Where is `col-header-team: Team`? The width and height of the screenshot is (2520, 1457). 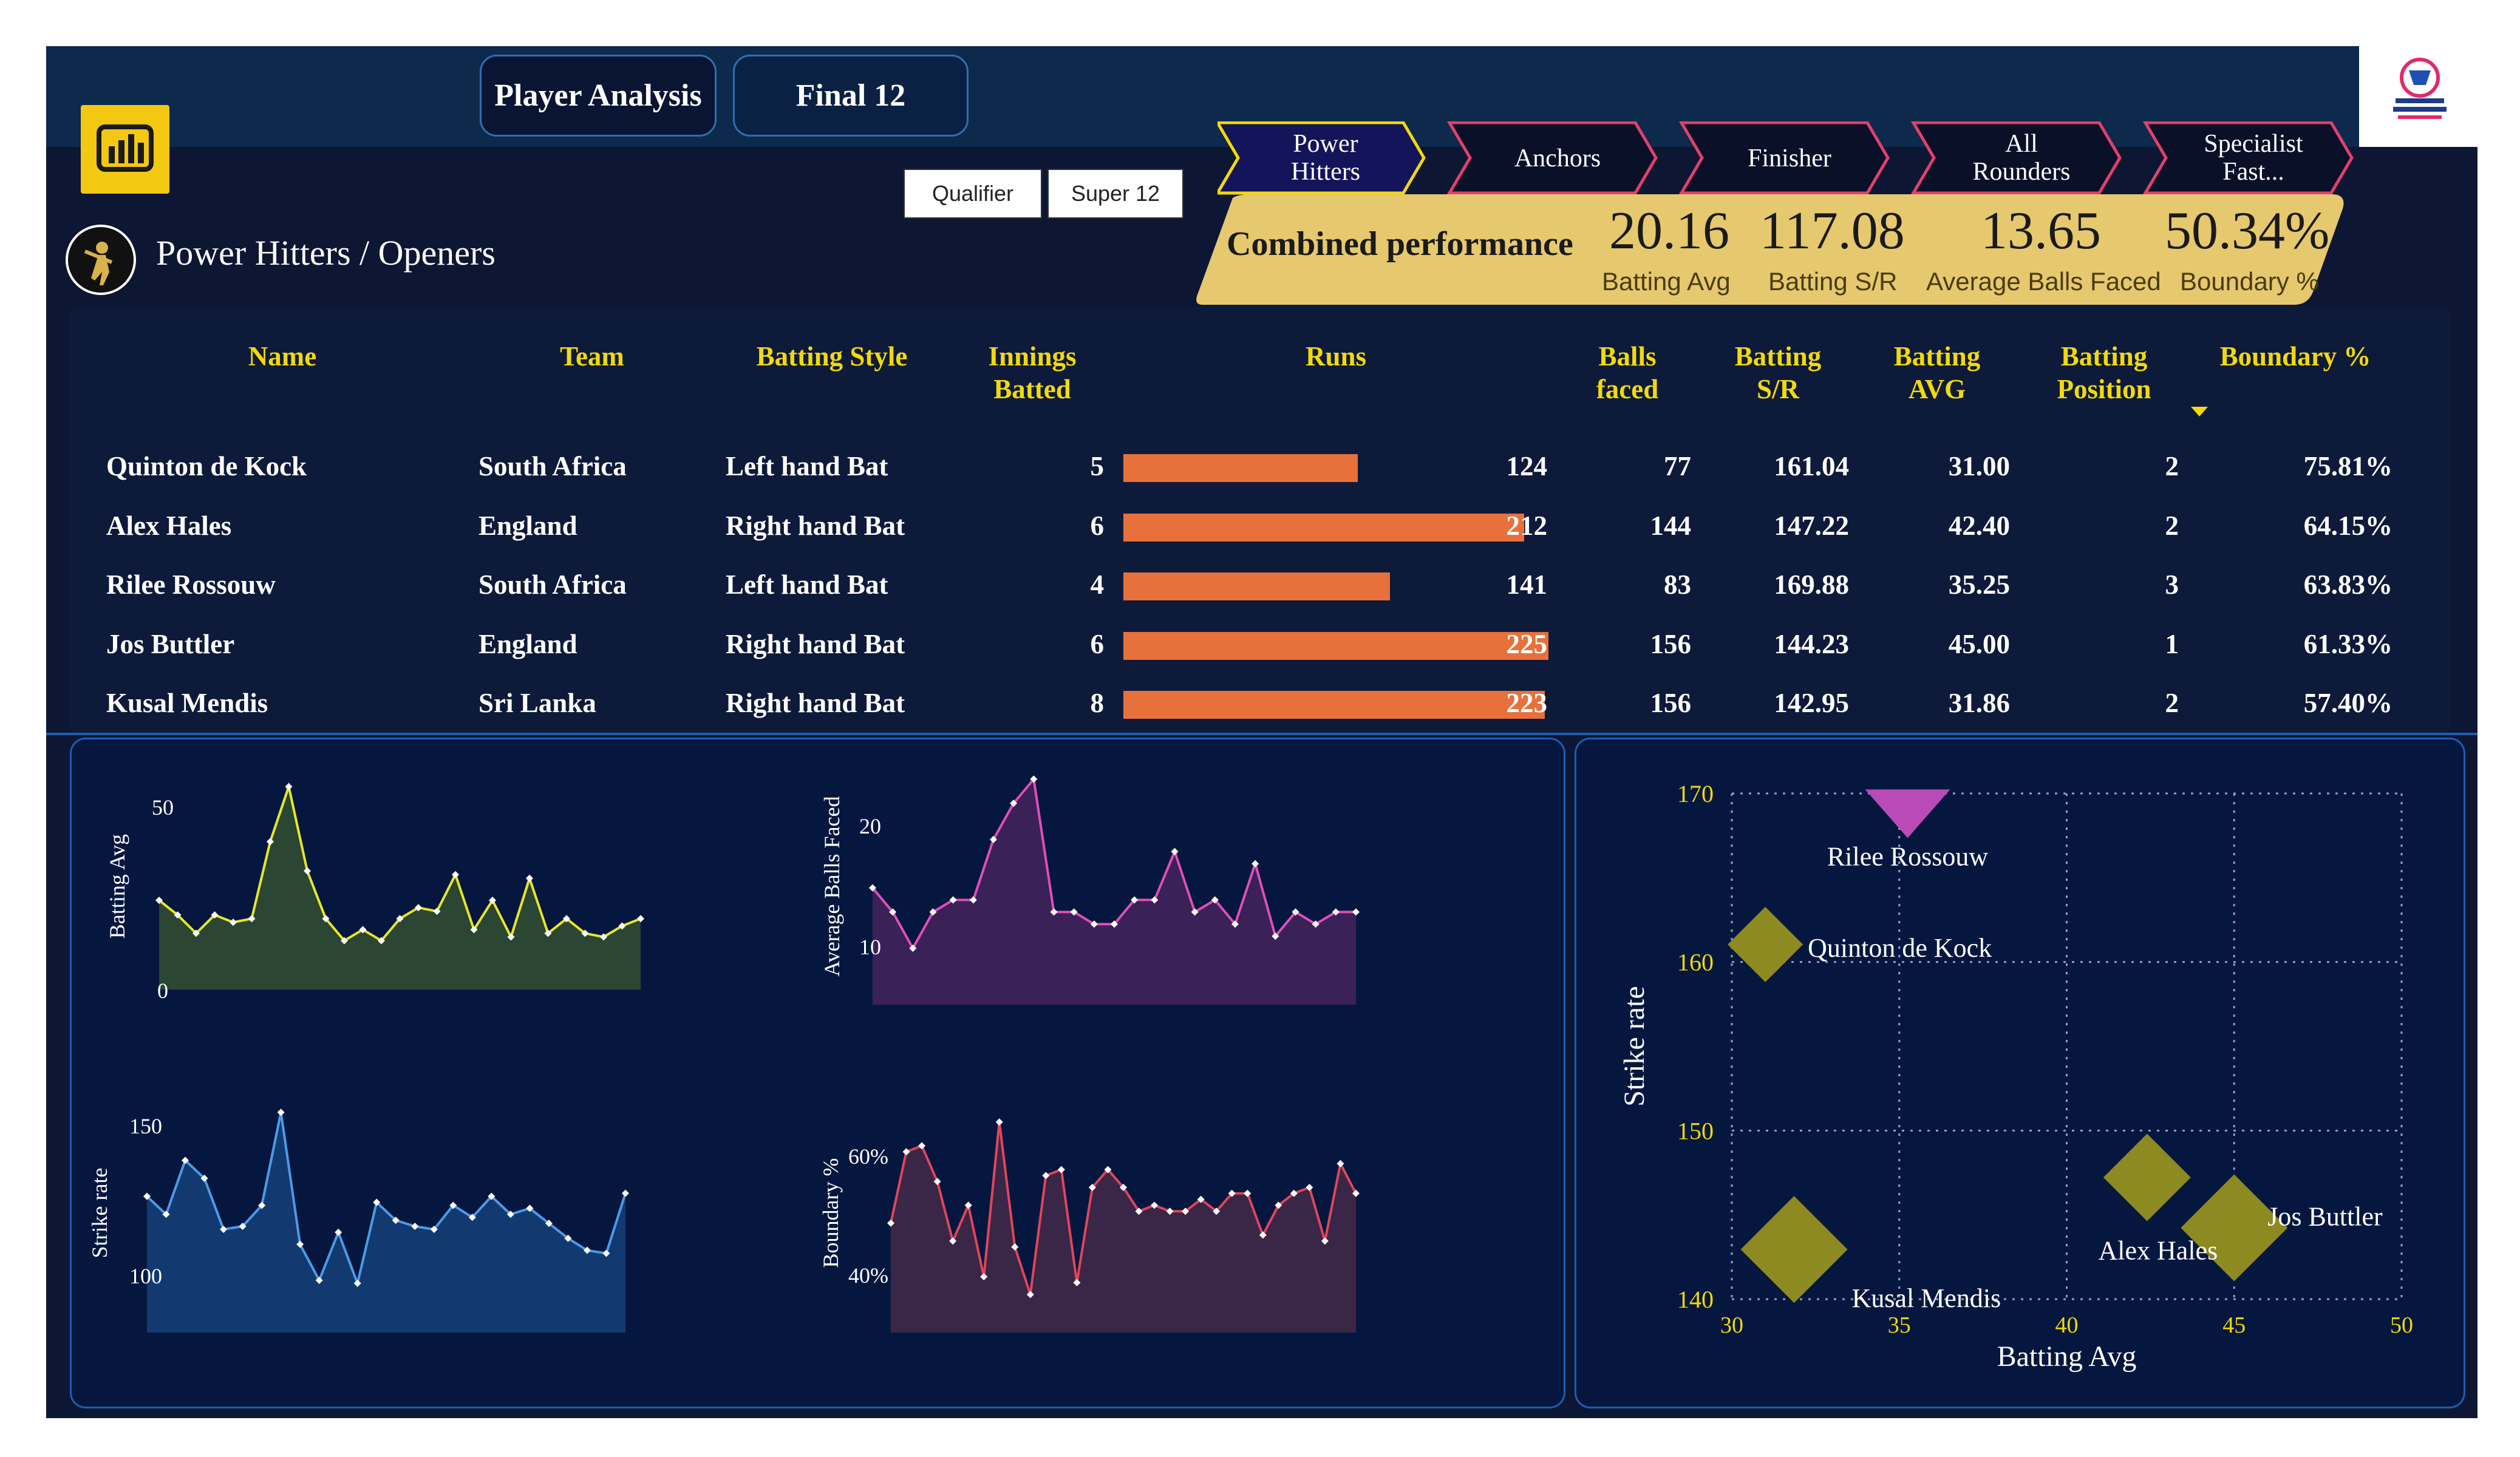 col-header-team: Team is located at coordinates (592, 356).